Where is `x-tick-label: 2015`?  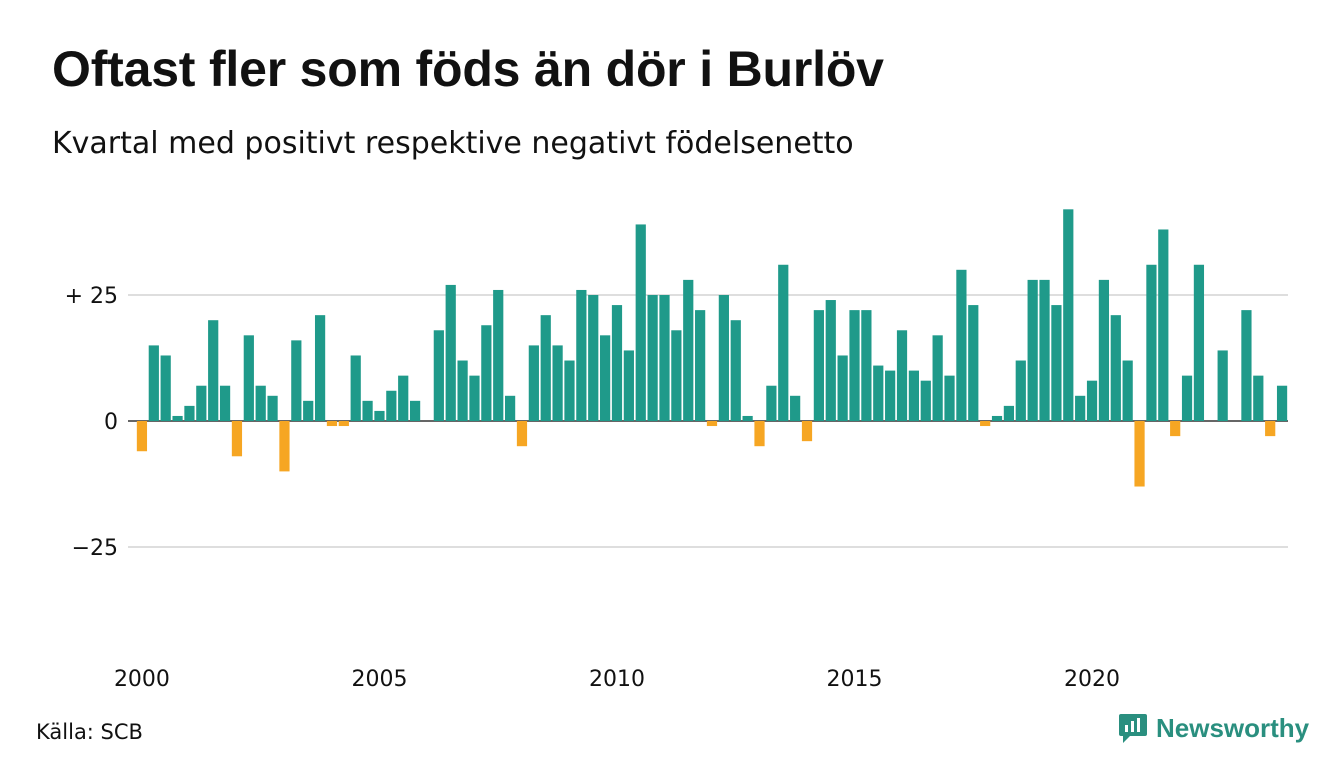
x-tick-label: 2015 is located at coordinates (855, 679).